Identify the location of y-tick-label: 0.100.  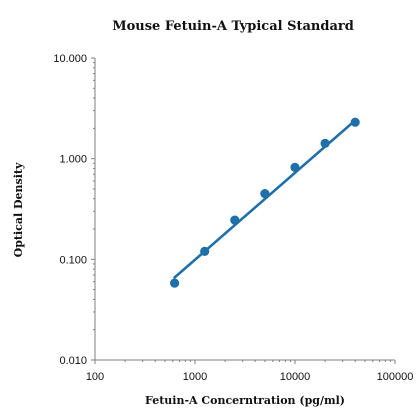
(73, 260).